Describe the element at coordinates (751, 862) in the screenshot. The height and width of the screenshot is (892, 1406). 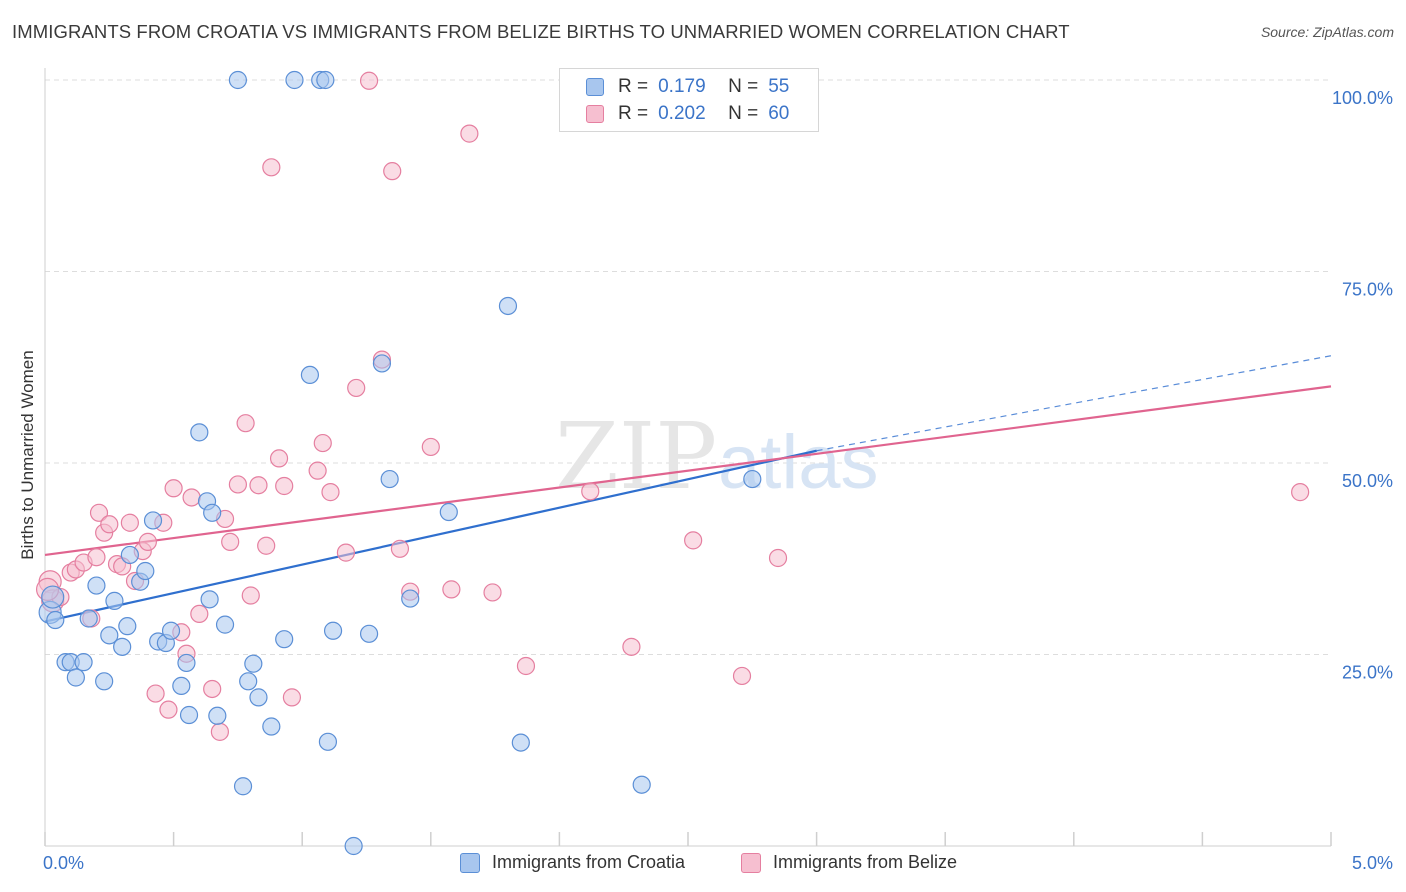
I see `belize-legend-swatch` at that location.